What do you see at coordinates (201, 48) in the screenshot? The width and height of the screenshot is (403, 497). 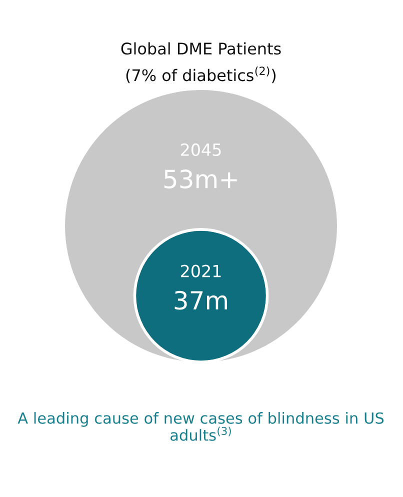 I see `text: Global DME Patients` at bounding box center [201, 48].